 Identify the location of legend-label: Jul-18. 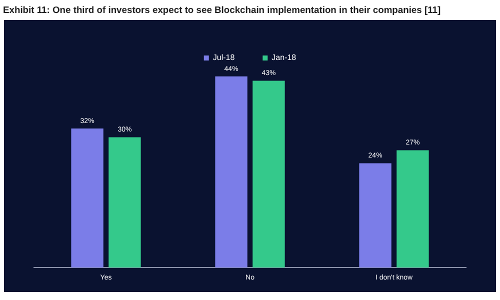
(224, 57).